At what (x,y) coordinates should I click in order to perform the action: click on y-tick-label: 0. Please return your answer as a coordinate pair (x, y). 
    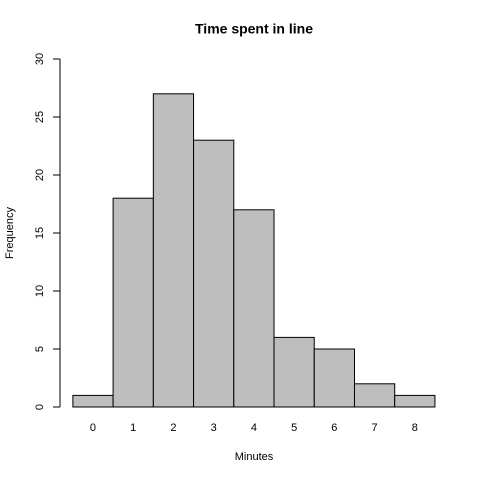
    Looking at the image, I should click on (40, 407).